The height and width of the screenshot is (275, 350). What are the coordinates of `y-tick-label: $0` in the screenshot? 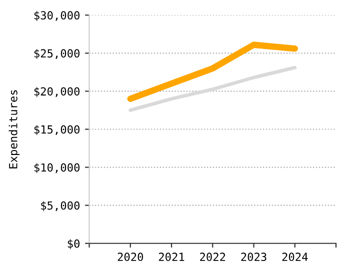 It's located at (74, 244).